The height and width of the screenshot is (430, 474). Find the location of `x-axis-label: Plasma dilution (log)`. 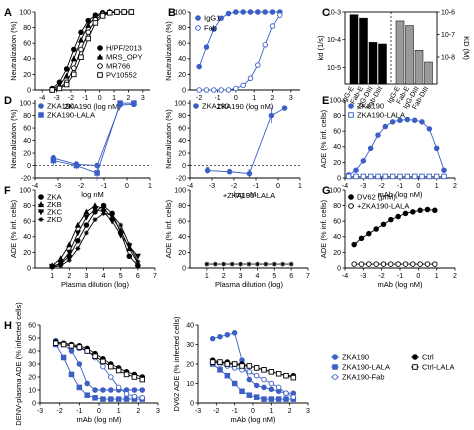

x-axis-label: Plasma dilution (log) is located at coordinates (249, 284).